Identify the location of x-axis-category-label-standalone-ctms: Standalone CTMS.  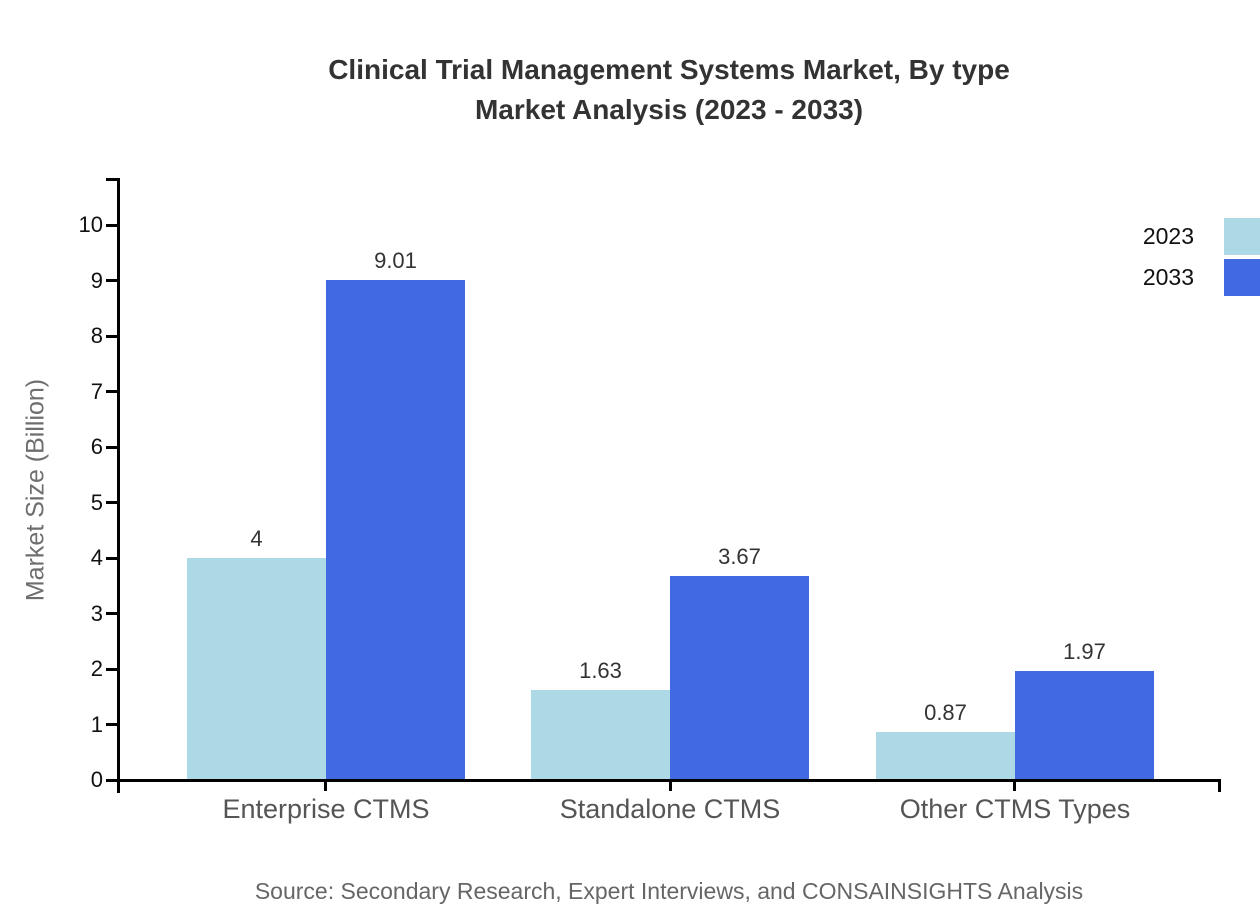
(670, 809).